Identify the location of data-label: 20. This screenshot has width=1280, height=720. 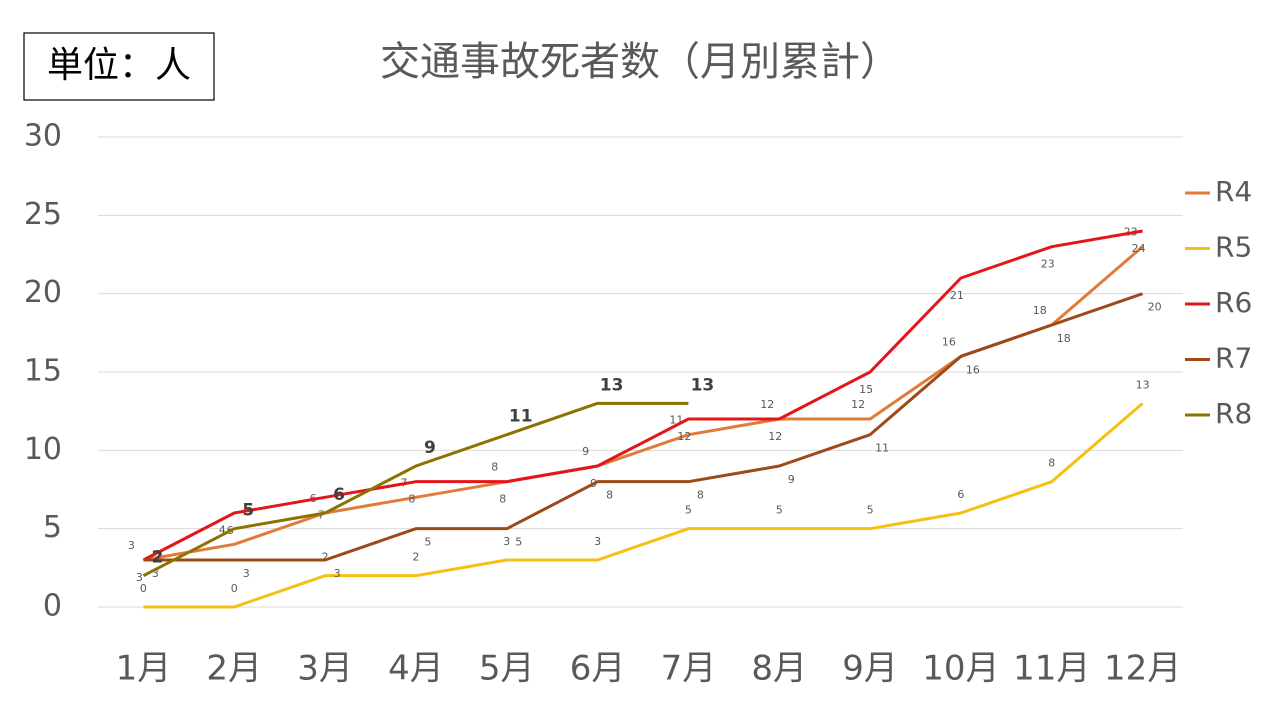
(1155, 307).